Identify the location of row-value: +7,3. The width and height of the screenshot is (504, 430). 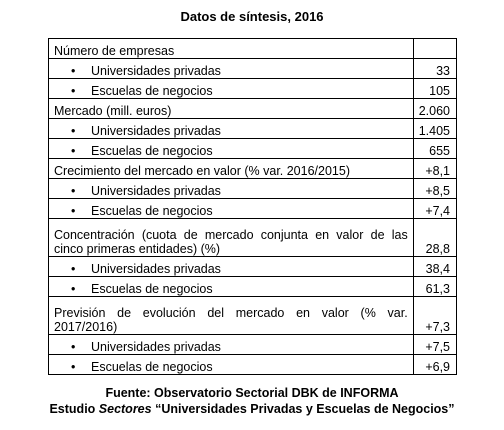
(435, 315).